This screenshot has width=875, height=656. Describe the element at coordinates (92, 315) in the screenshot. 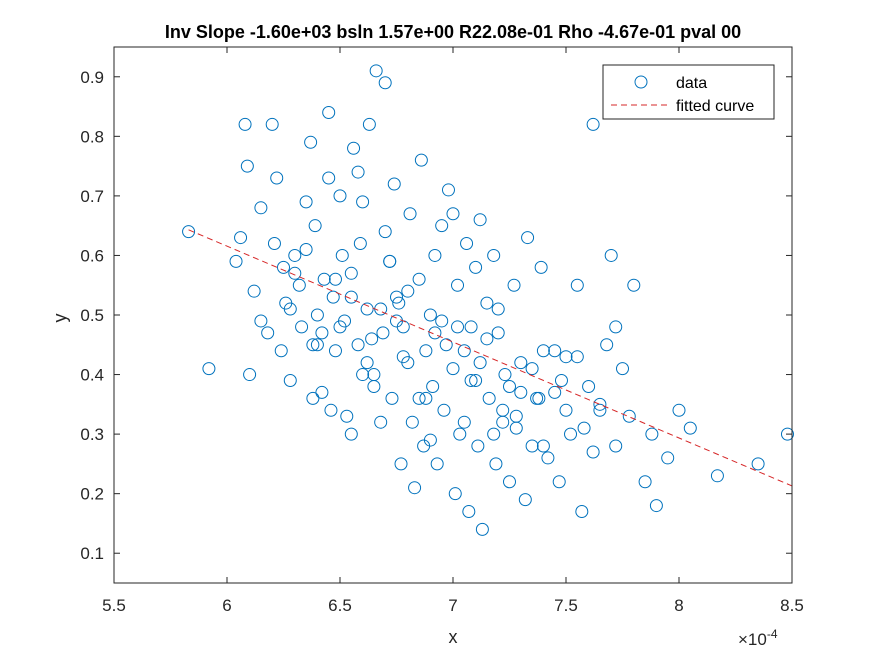

I see `y-tick-label: 0.5` at that location.